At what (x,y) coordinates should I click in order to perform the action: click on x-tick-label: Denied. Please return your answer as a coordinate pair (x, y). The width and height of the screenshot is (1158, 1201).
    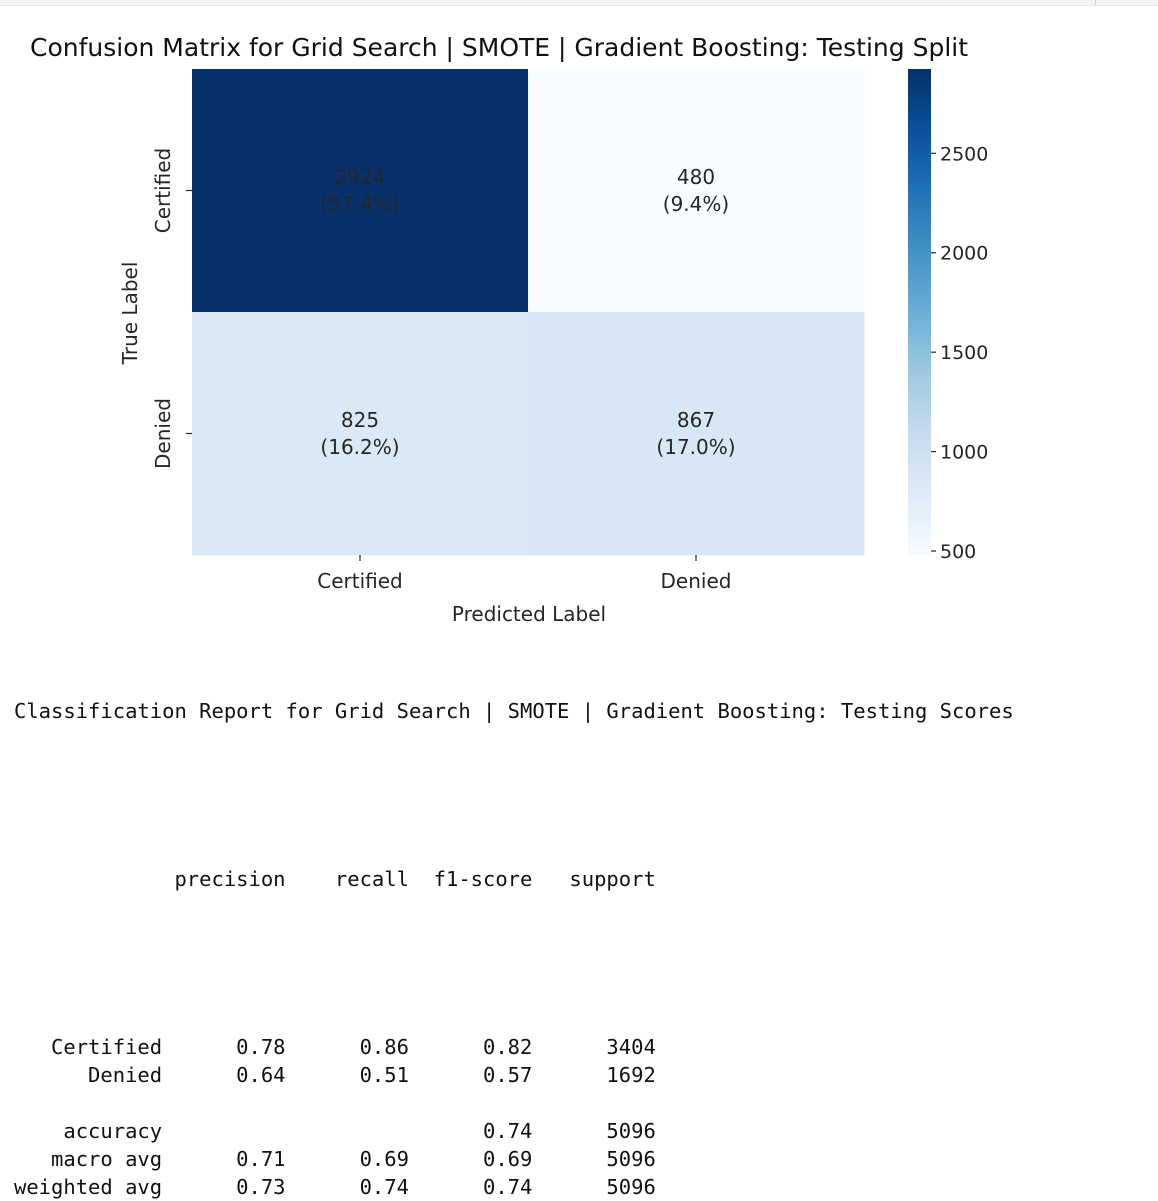
    Looking at the image, I should click on (696, 581).